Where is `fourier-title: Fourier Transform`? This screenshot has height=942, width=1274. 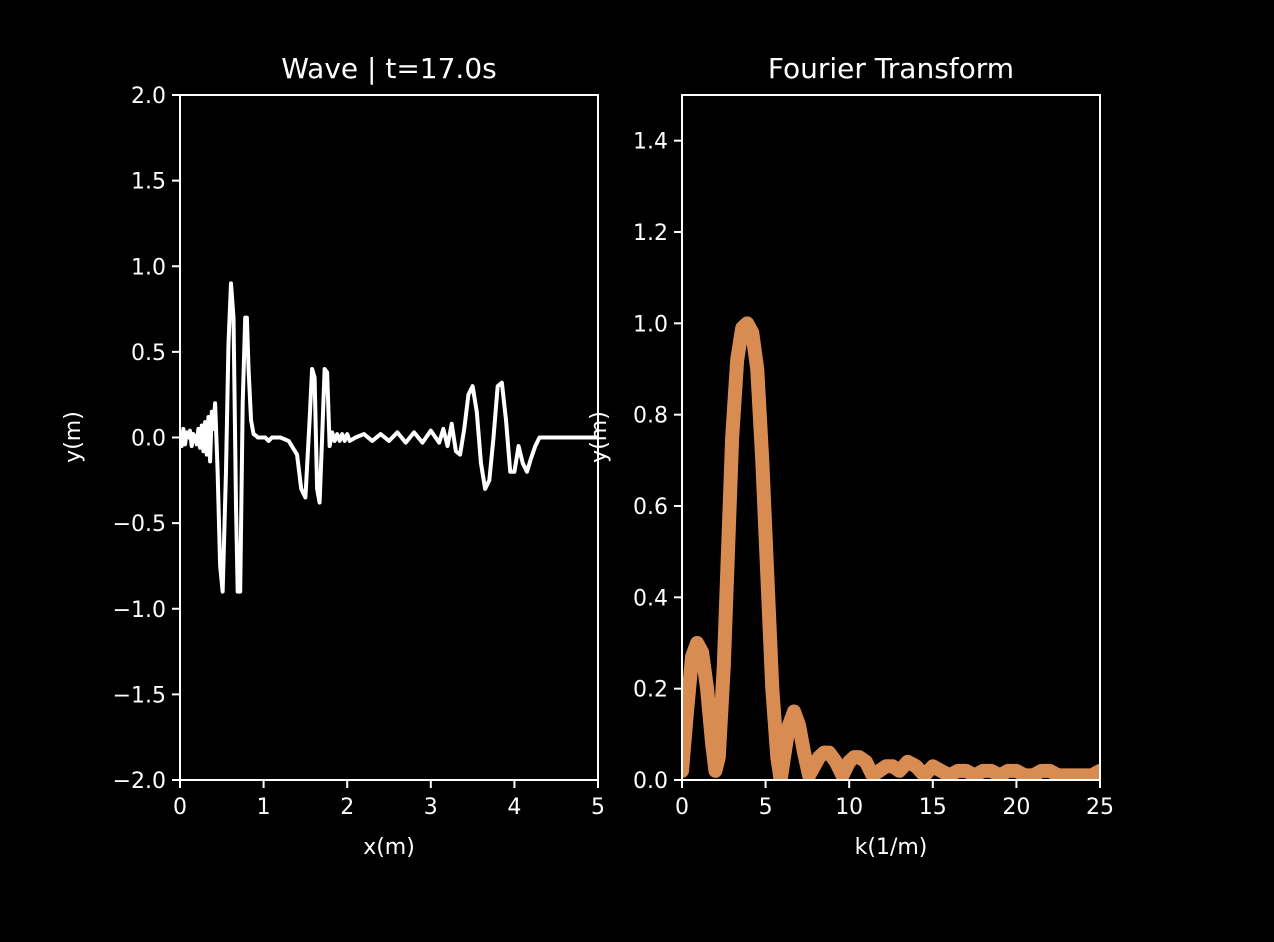 fourier-title: Fourier Transform is located at coordinates (891, 68).